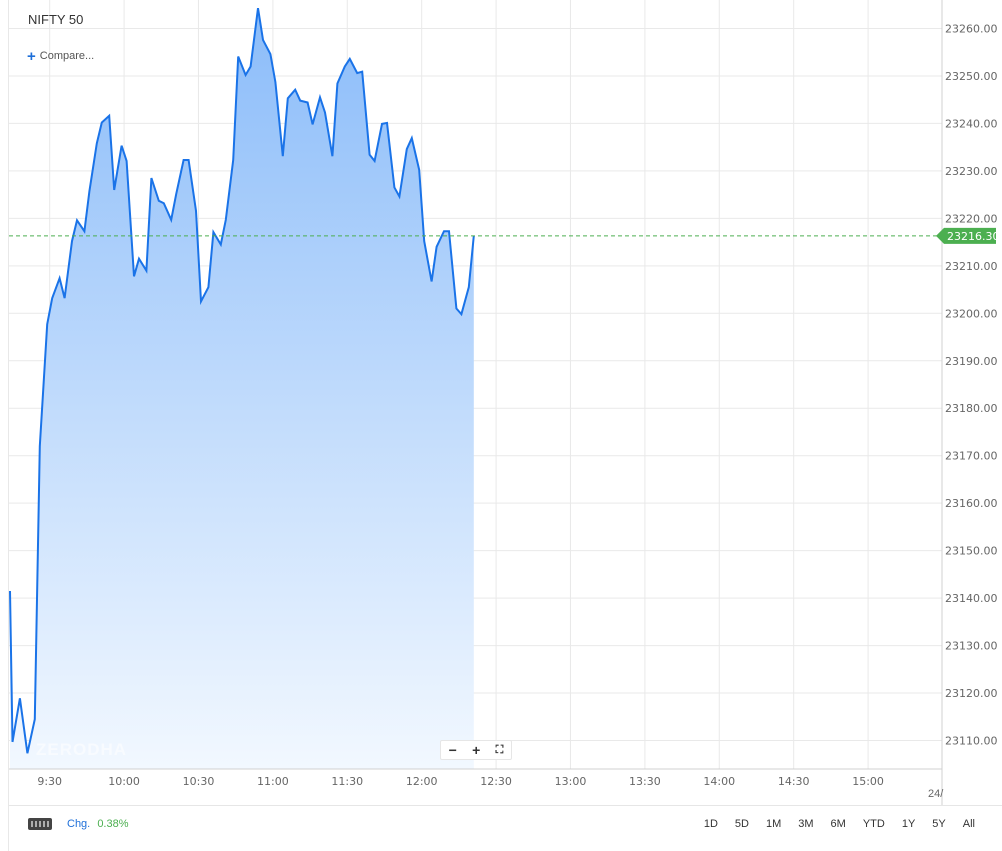 This screenshot has height=851, width=1002. What do you see at coordinates (971, 503) in the screenshot?
I see `y-tick-label: 23160.00` at bounding box center [971, 503].